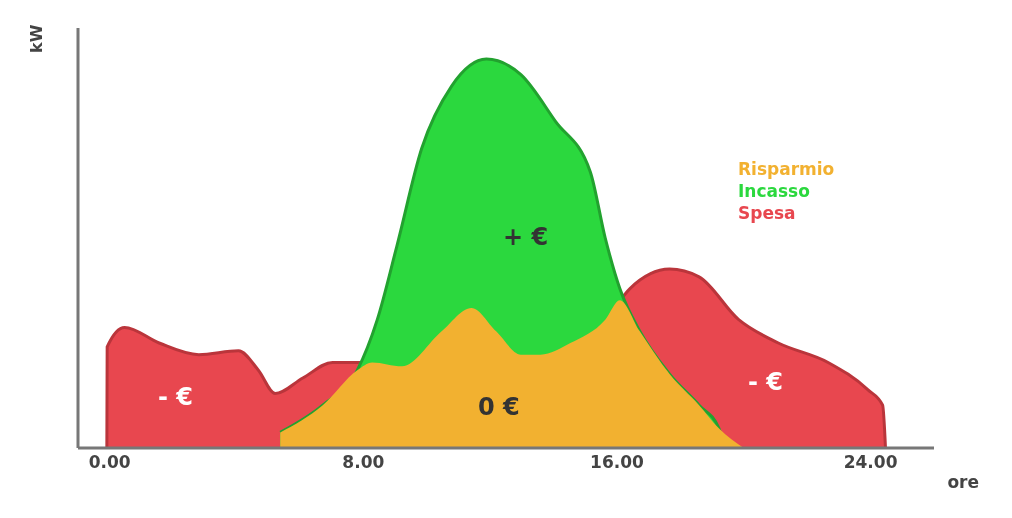  What do you see at coordinates (870, 462) in the screenshot?
I see `x-tick-label: 24.00` at bounding box center [870, 462].